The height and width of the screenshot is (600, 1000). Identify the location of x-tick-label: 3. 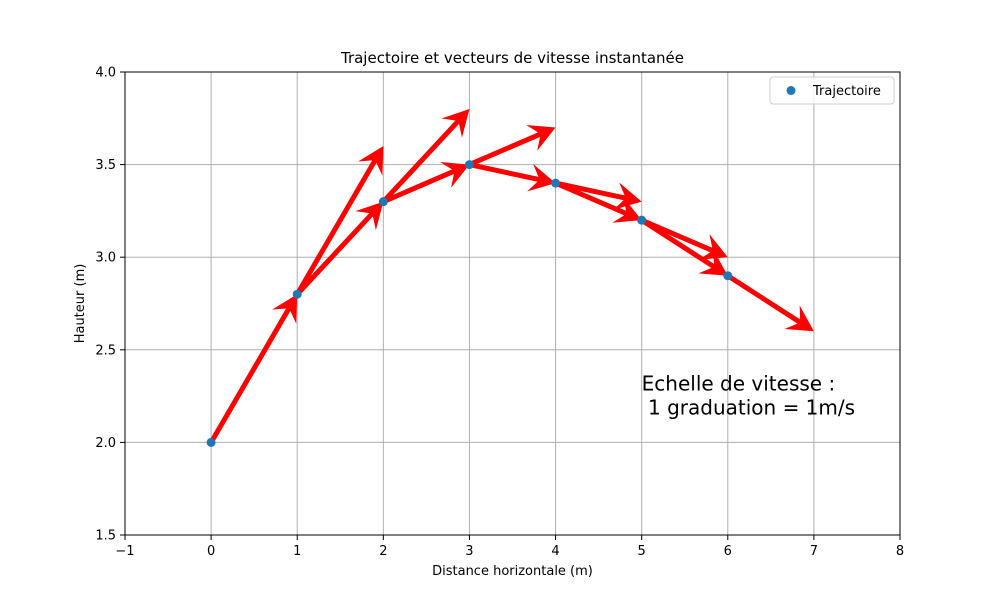
(469, 551).